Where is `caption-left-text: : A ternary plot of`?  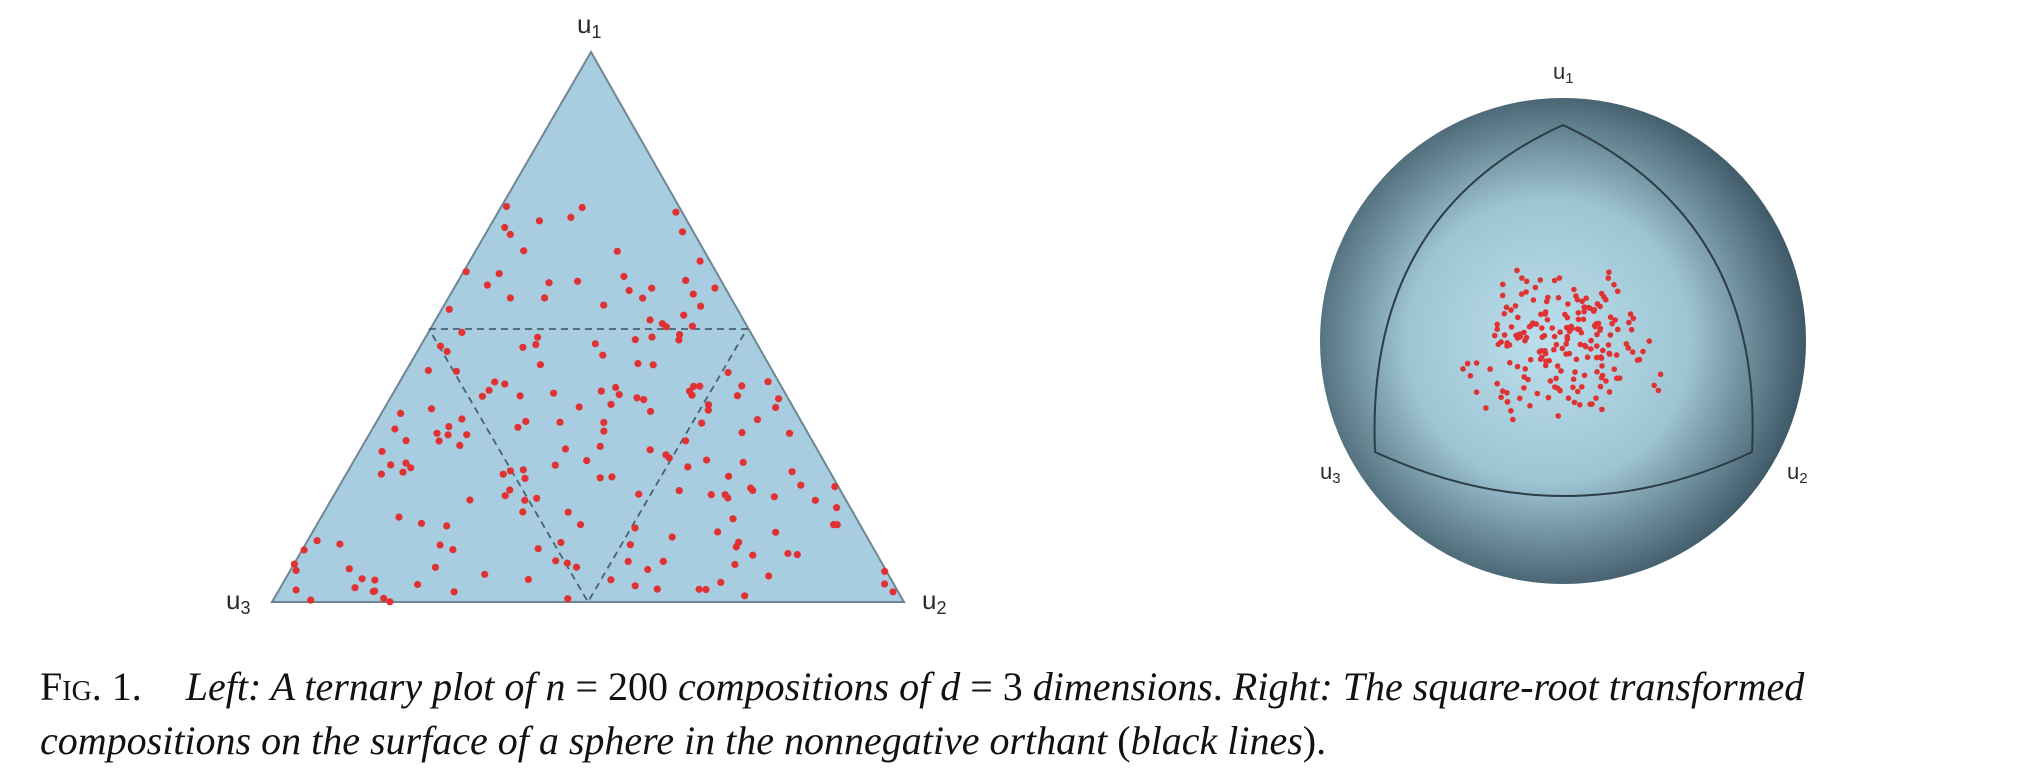
caption-left-text: : A ternary plot of is located at coordinates (397, 686).